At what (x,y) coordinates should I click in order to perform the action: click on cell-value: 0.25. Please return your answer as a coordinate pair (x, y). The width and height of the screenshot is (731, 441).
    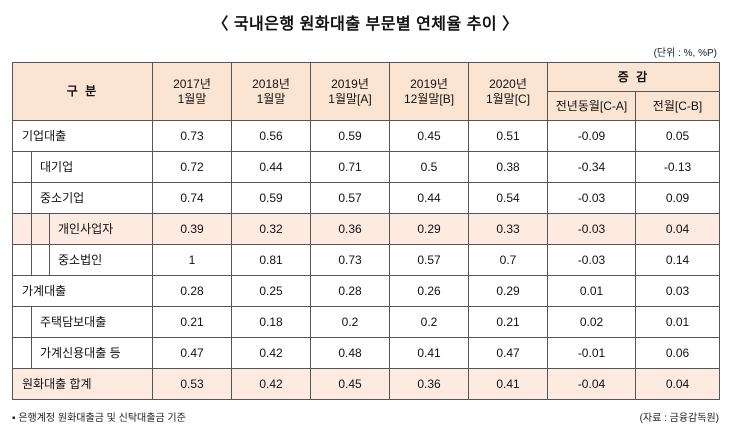
    Looking at the image, I should click on (271, 291).